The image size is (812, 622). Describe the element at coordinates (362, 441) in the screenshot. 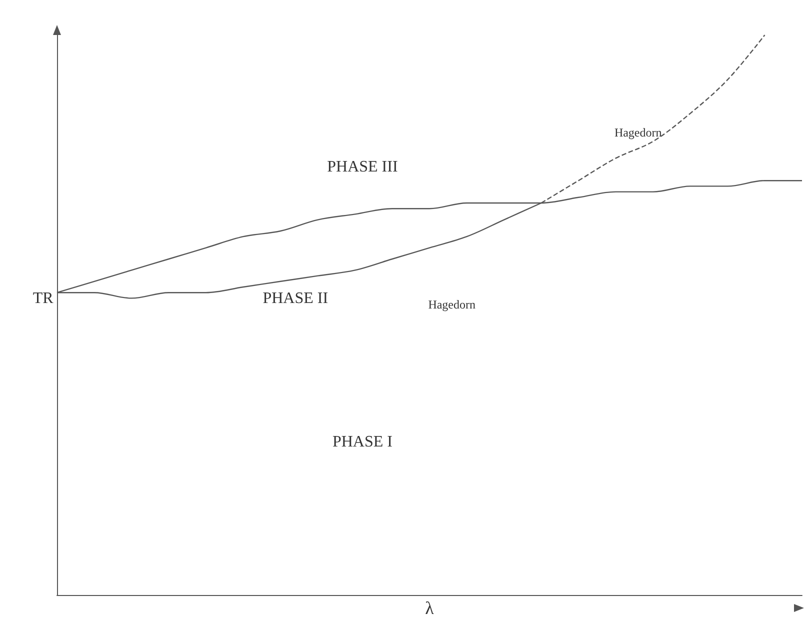

I see `annotation: PHASE I` at that location.